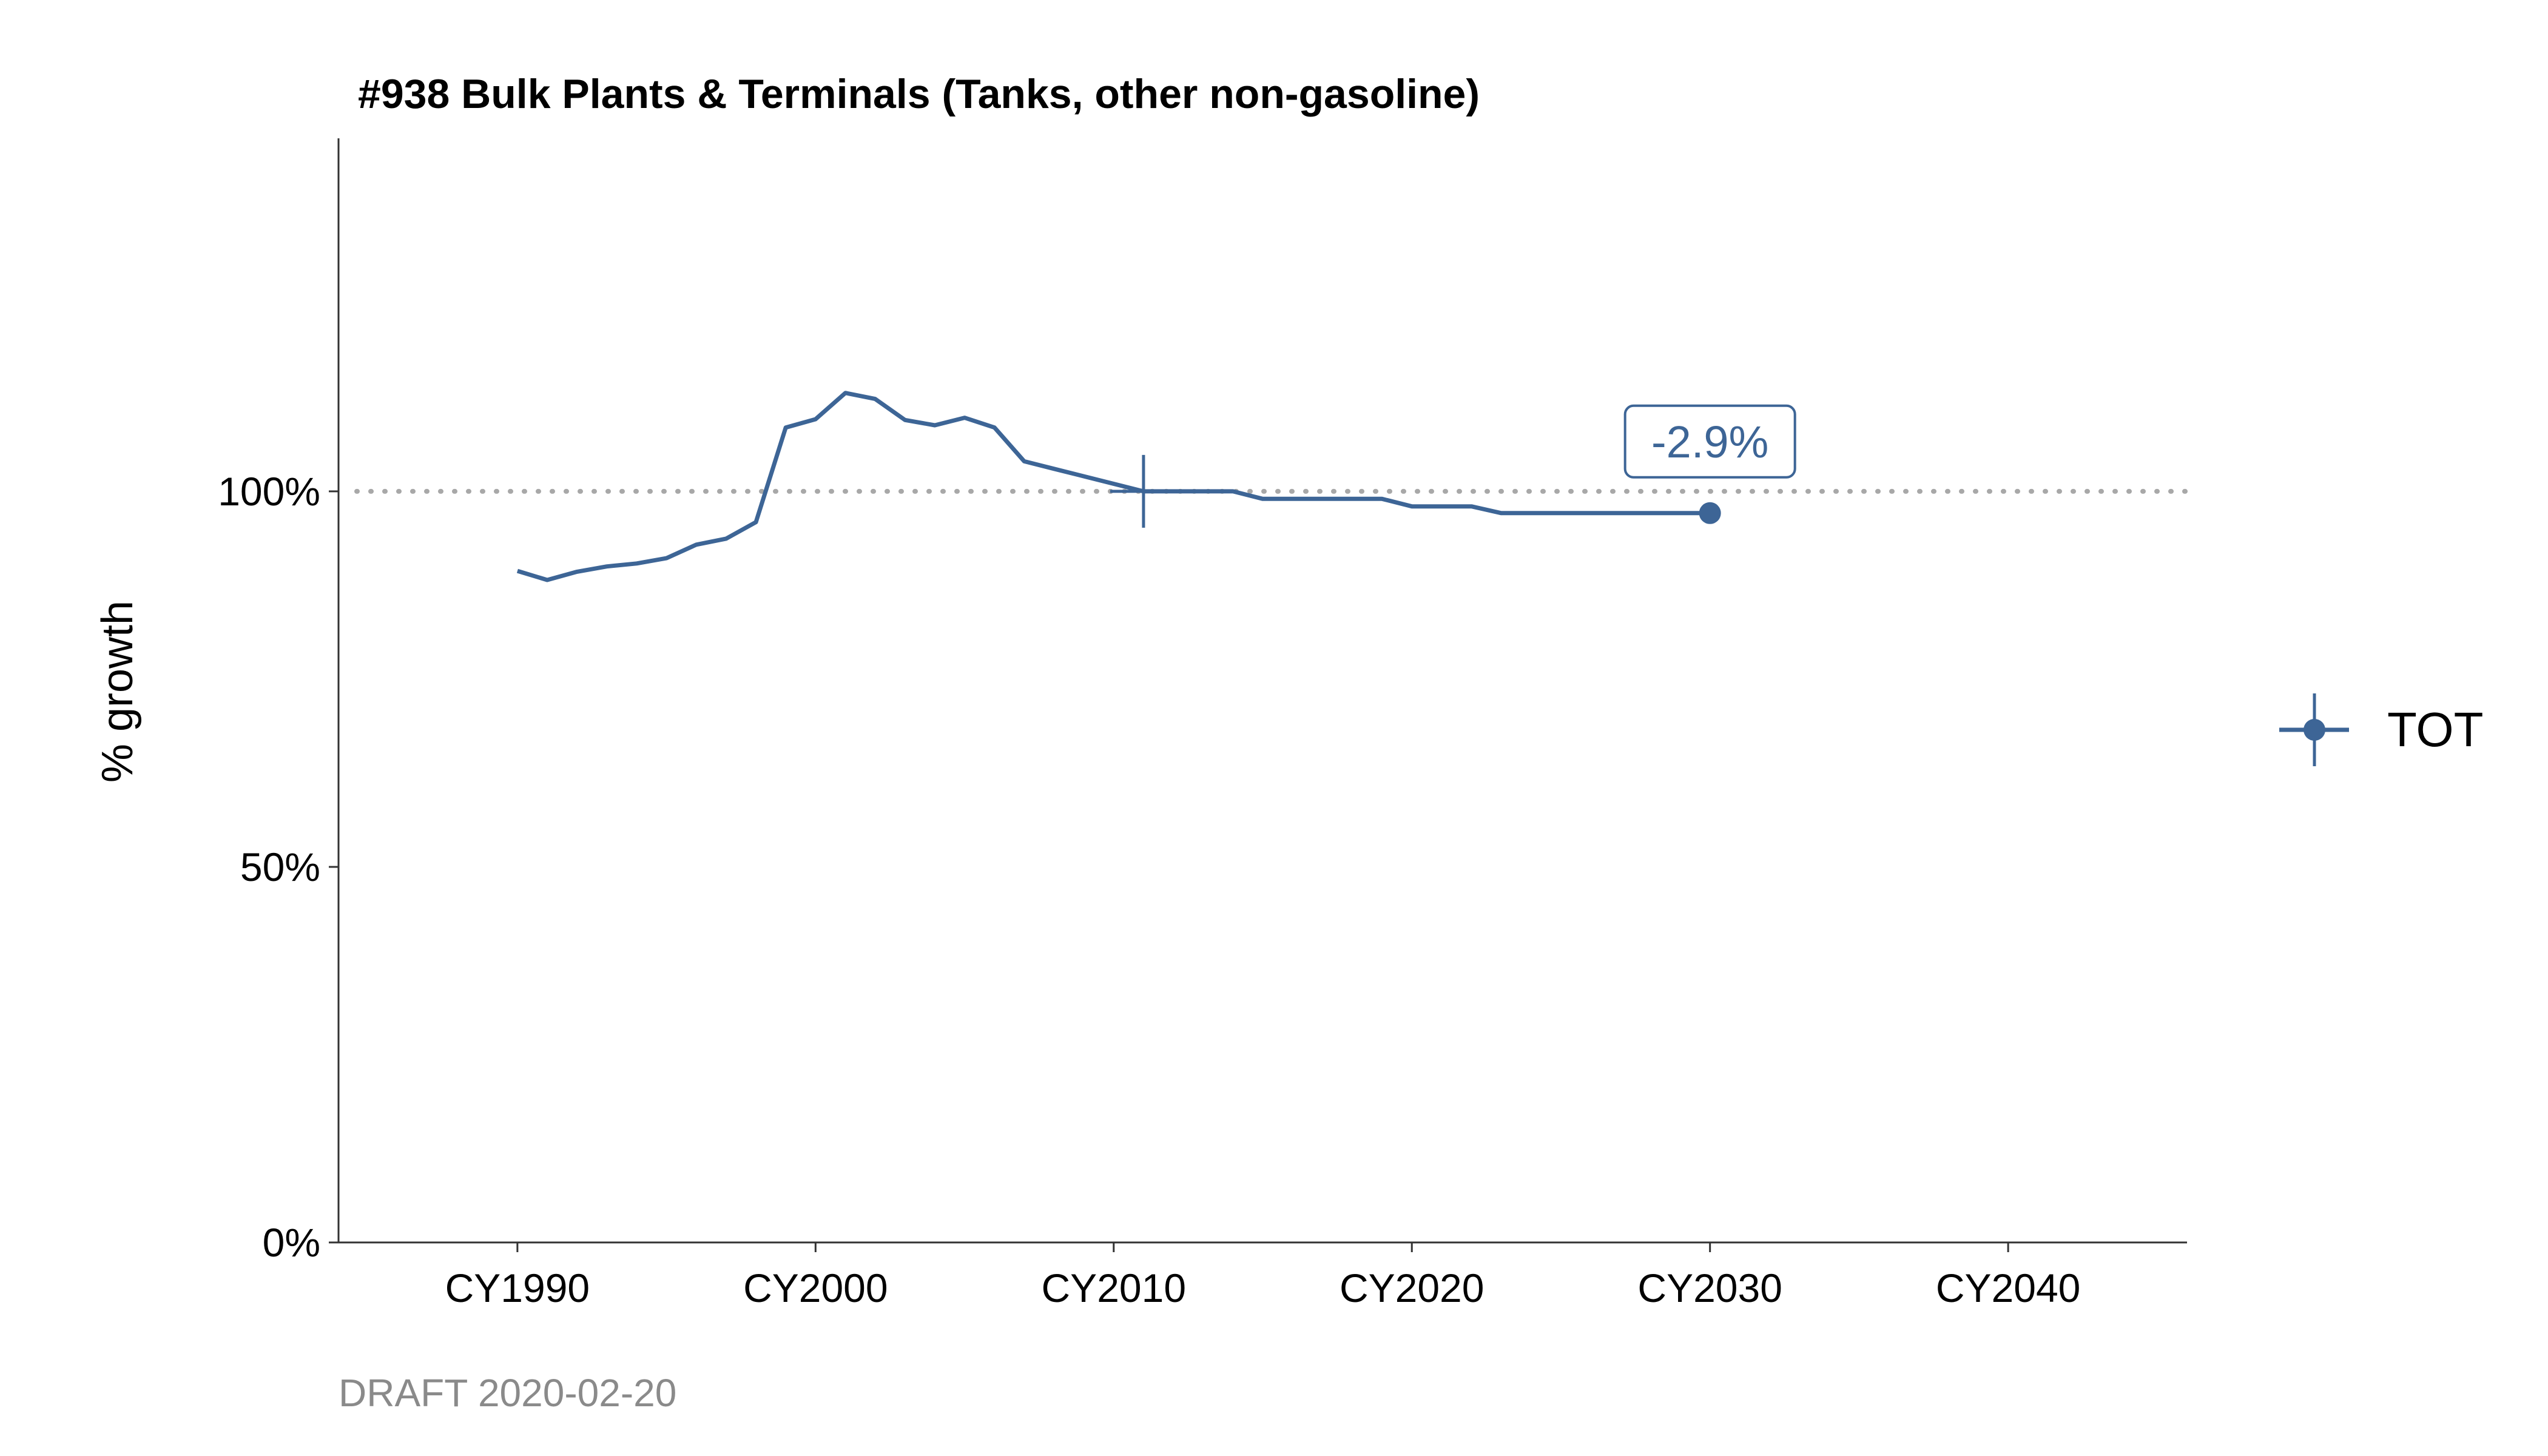 This screenshot has width=2548, height=1456. What do you see at coordinates (291, 1242) in the screenshot?
I see `y-tick-label: 0%` at bounding box center [291, 1242].